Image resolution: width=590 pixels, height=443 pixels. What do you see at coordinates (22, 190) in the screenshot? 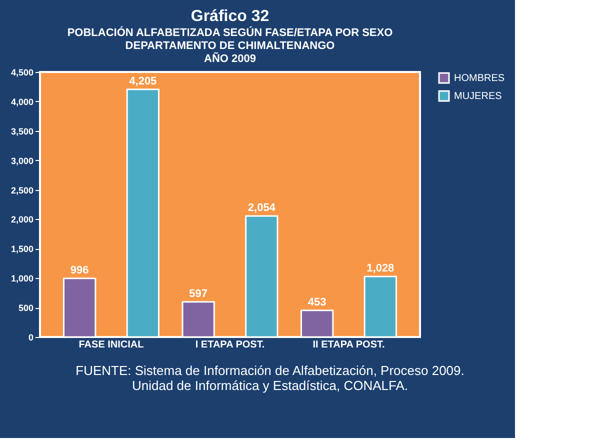
I see `y-tick-label: 2,500` at bounding box center [22, 190].